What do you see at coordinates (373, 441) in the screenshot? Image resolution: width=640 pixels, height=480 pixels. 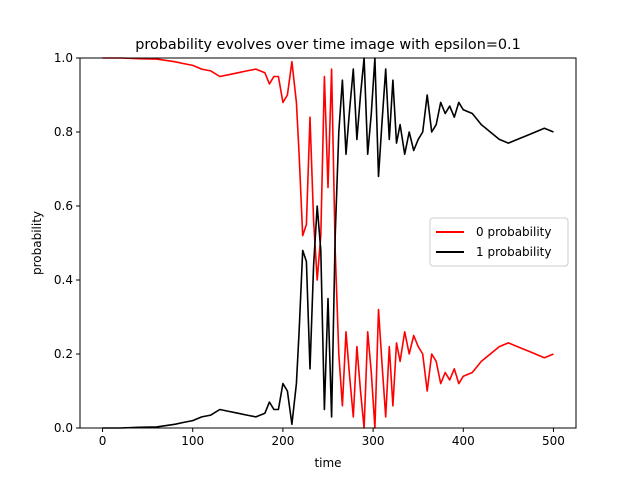 I see `x-tick-label: 300` at bounding box center [373, 441].